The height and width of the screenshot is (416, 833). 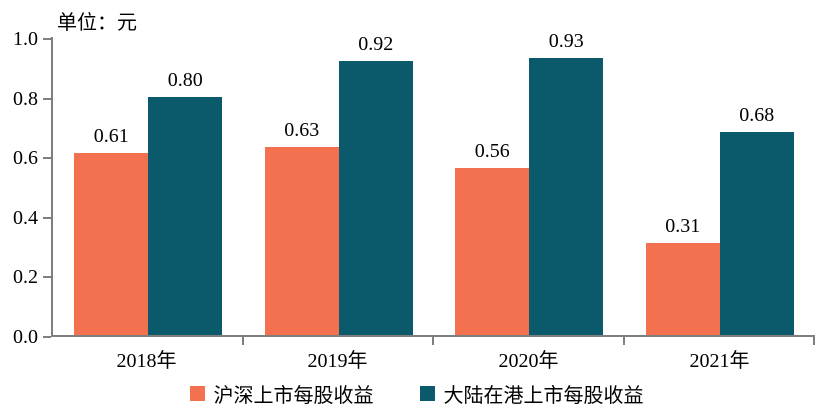 I want to click on bar: 0.56, so click(x=492, y=237).